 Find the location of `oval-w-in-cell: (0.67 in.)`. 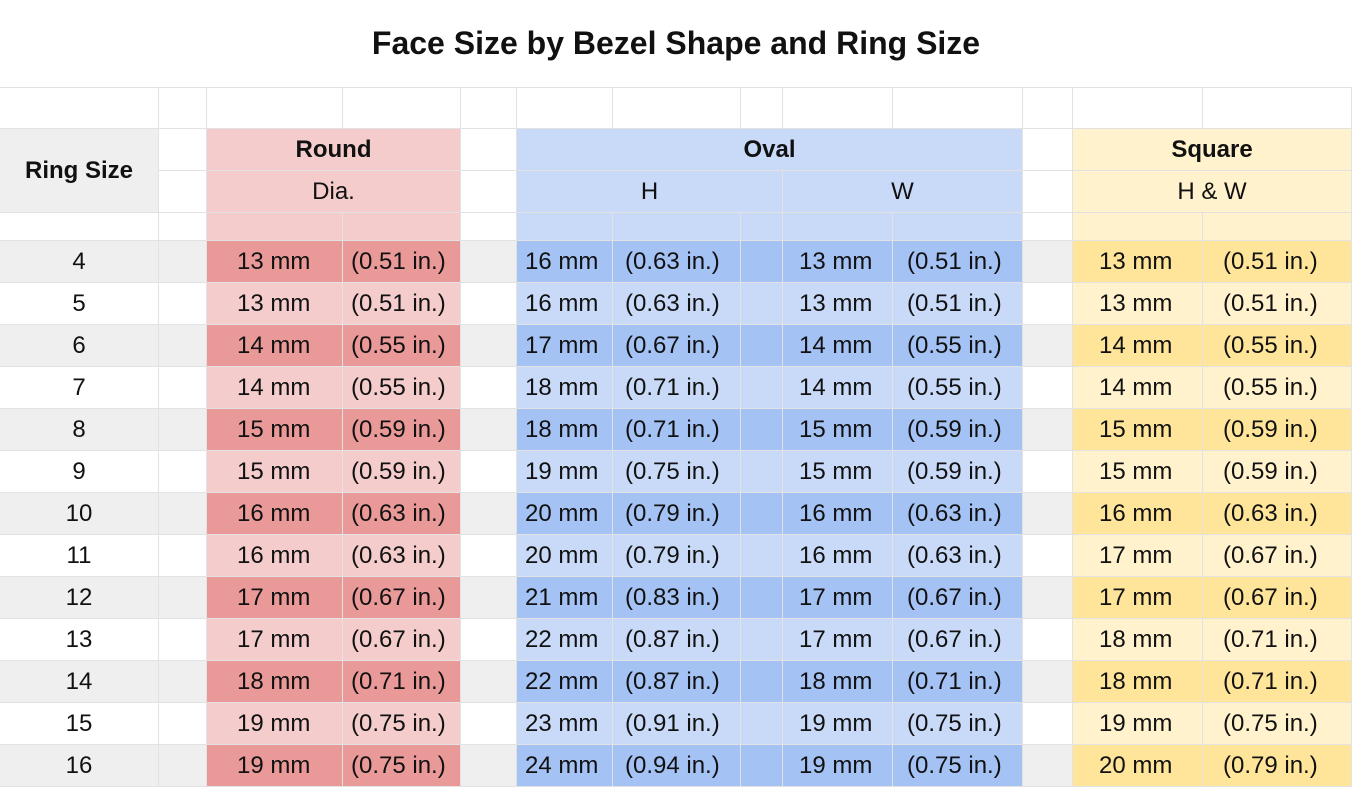

oval-w-in-cell: (0.67 in.) is located at coordinates (958, 640).